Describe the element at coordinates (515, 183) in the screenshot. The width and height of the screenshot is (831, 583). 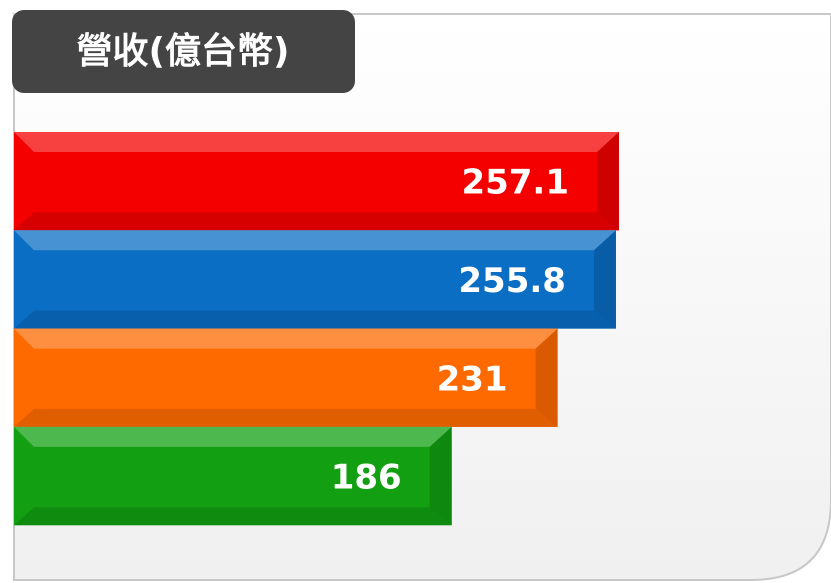
I see `value-label: 257.1` at that location.